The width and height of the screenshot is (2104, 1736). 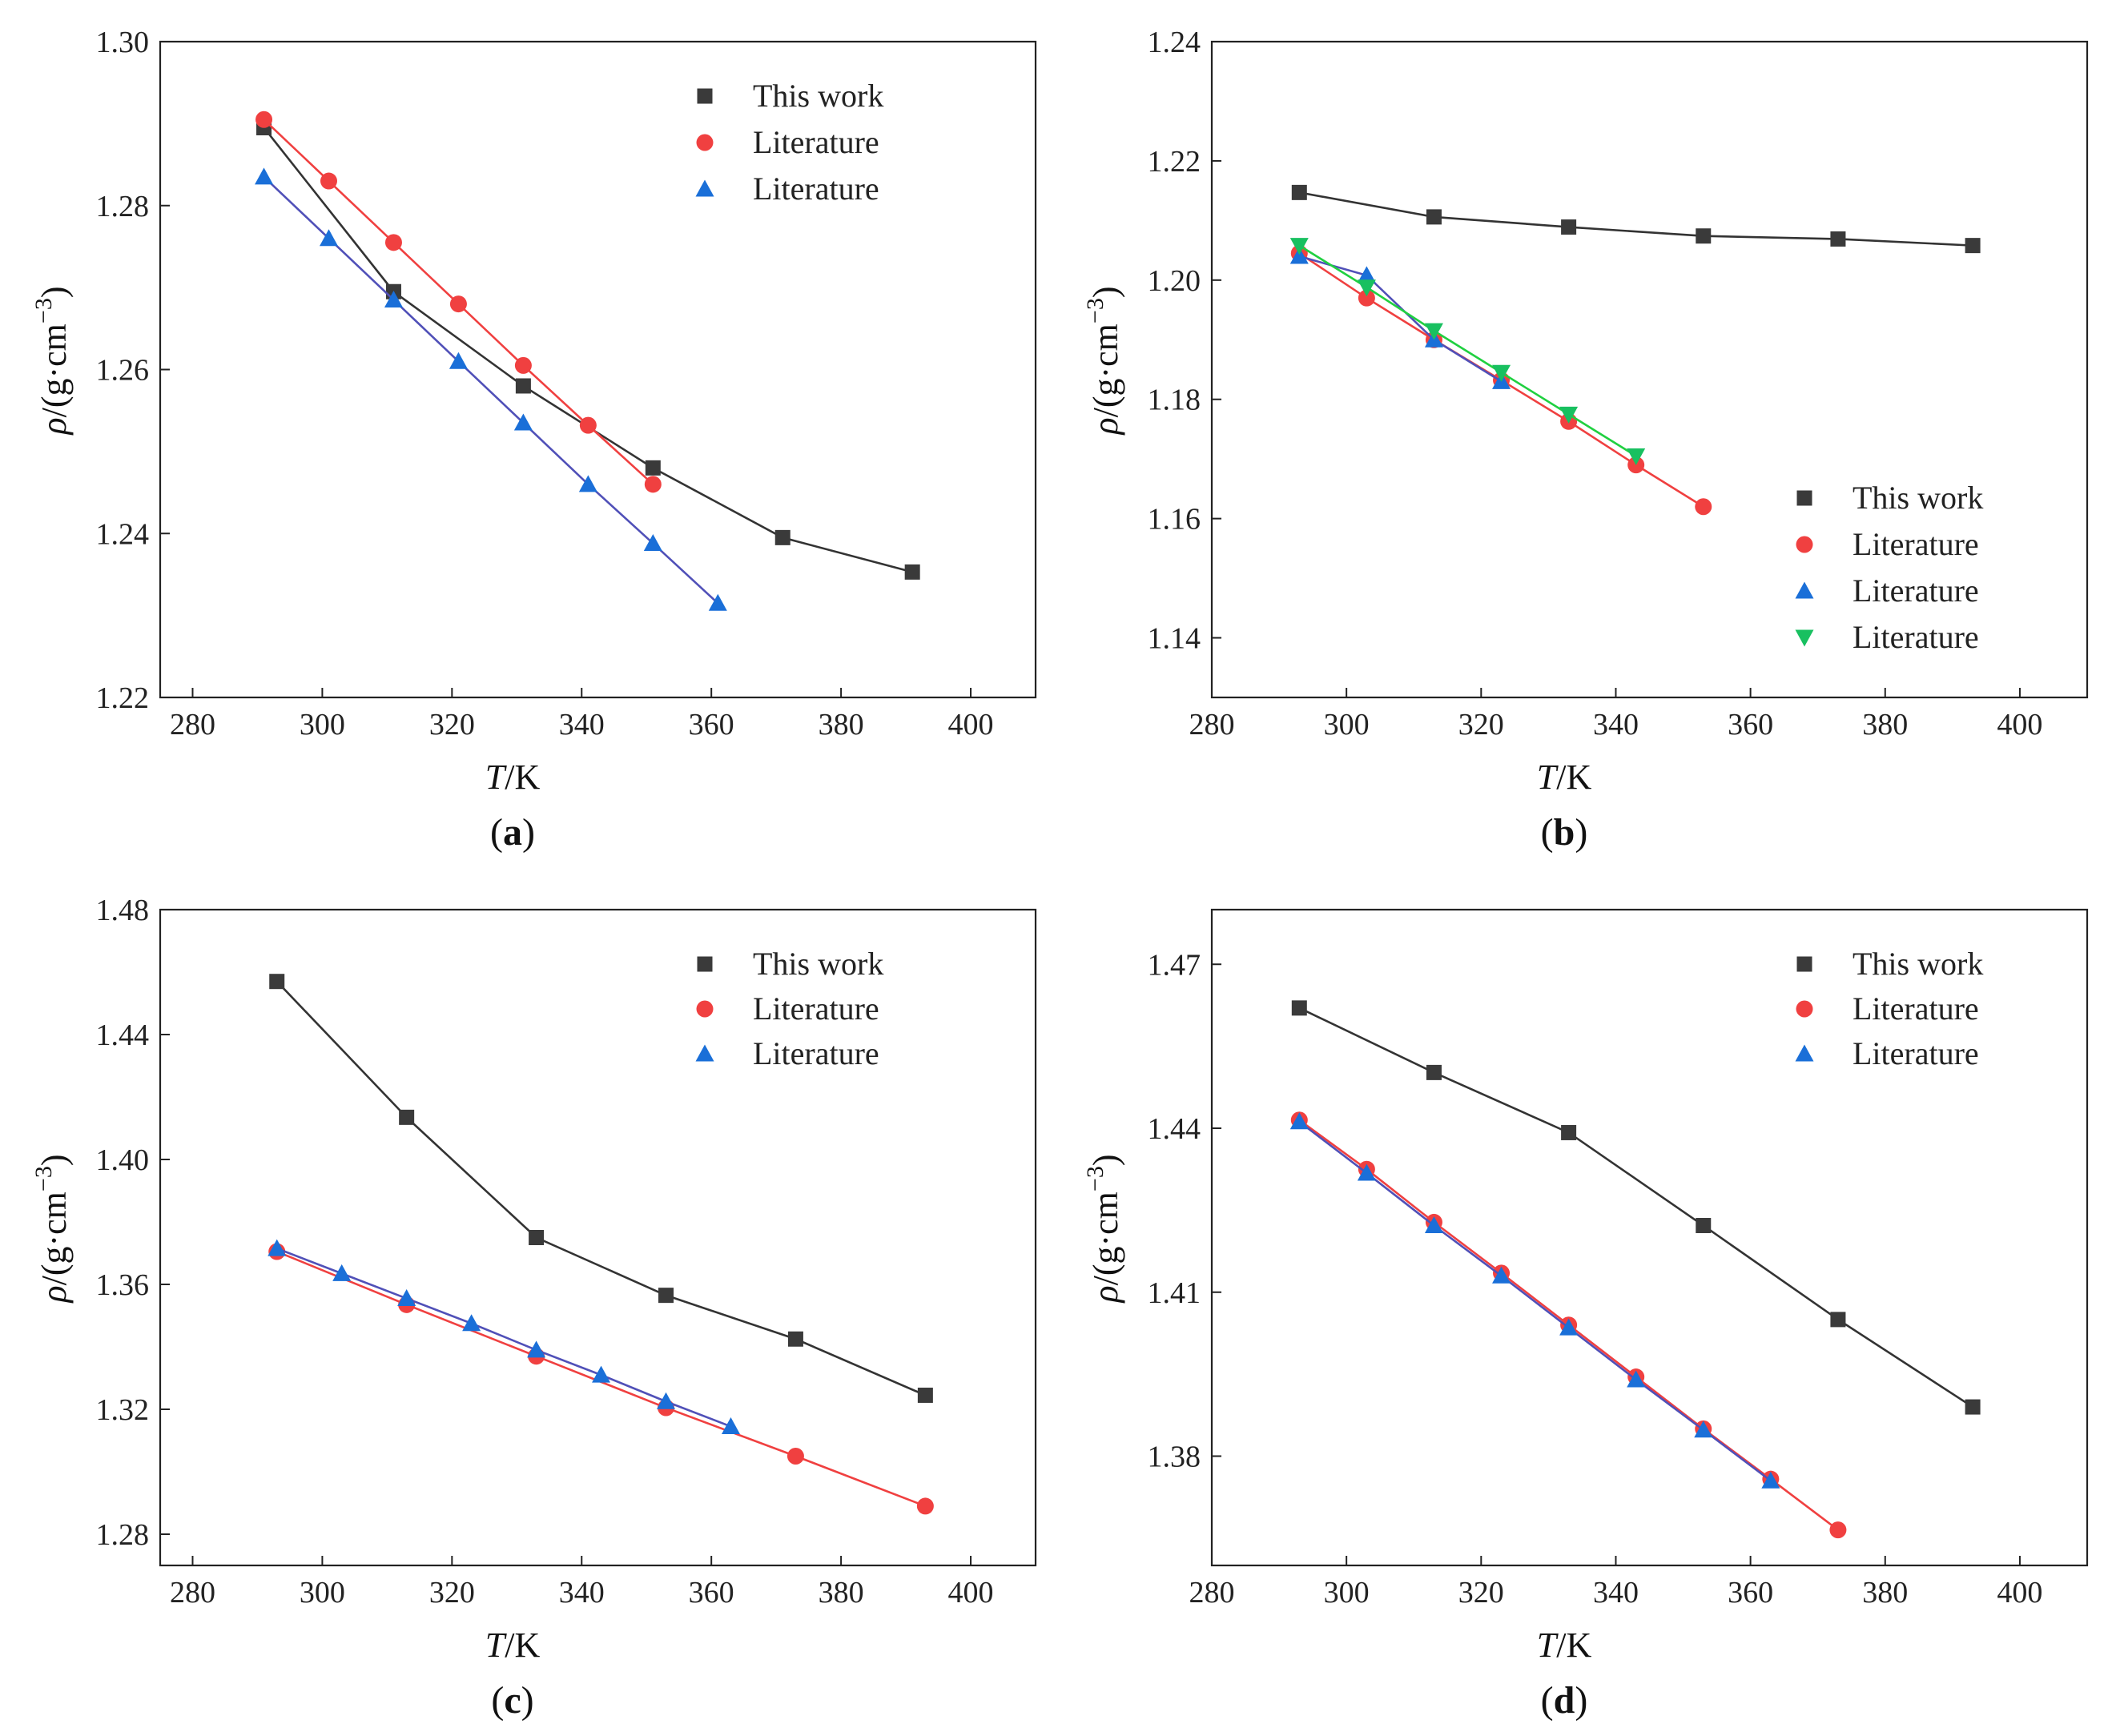 I want to click on panel-label-c: (c), so click(x=512, y=1701).